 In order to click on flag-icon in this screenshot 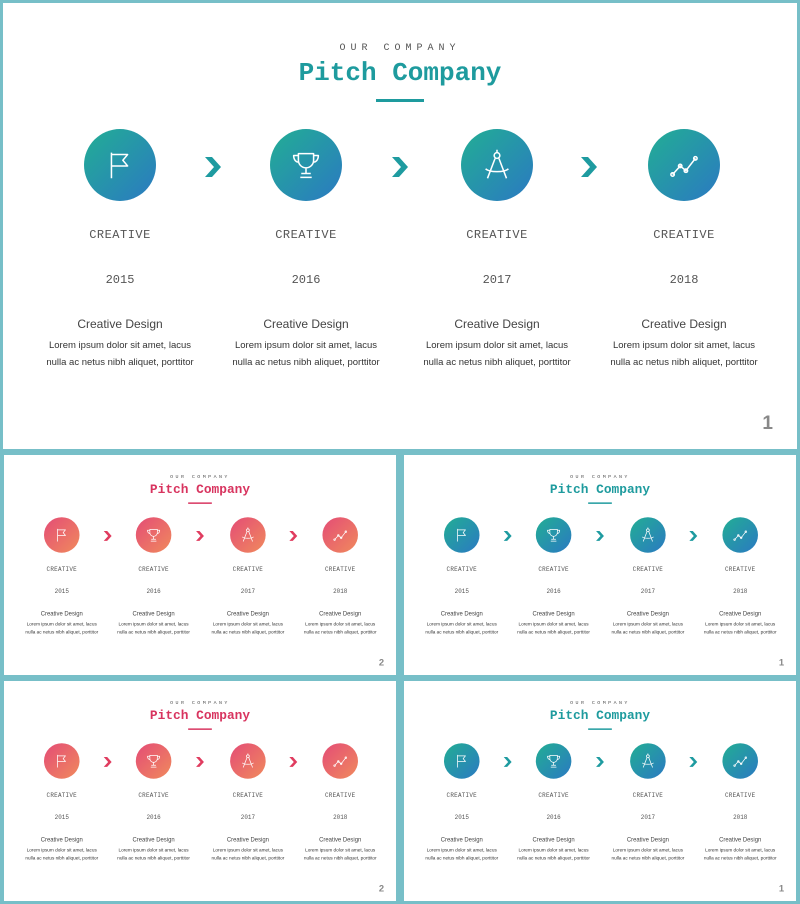, I will do `click(61, 761)`.